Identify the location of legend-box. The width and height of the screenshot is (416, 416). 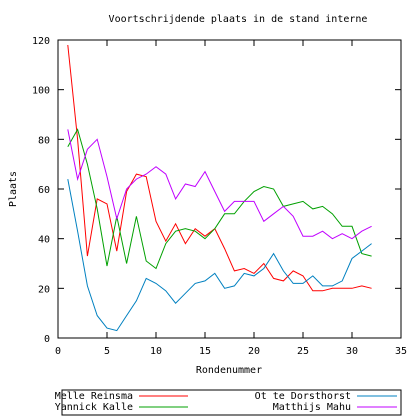
(231, 402).